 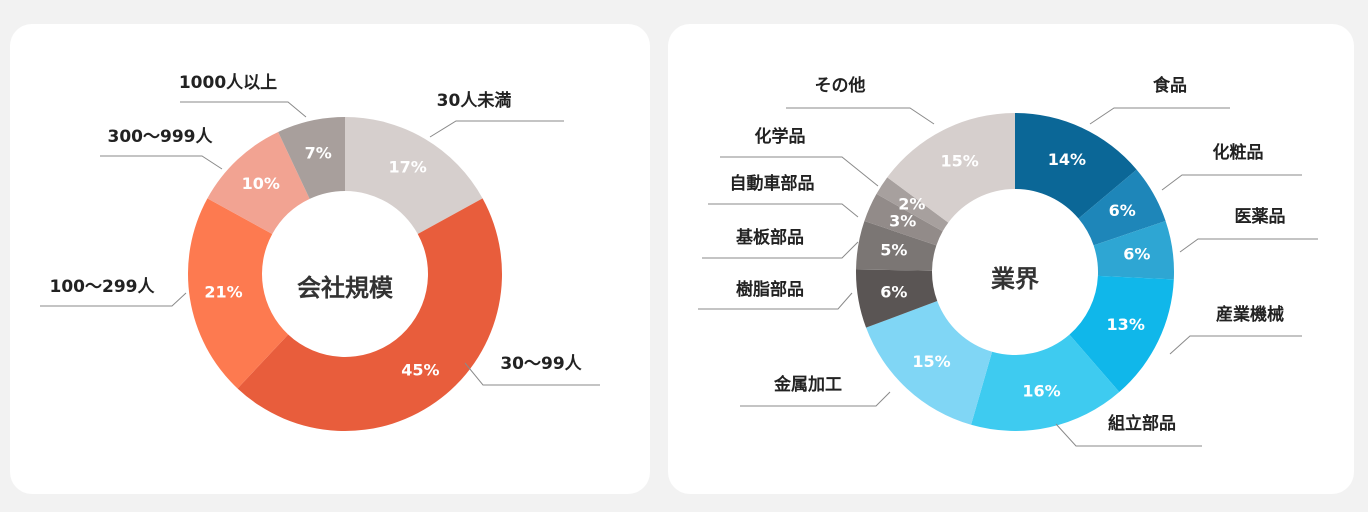 I want to click on size-category-label: 1000人以上, so click(x=228, y=83).